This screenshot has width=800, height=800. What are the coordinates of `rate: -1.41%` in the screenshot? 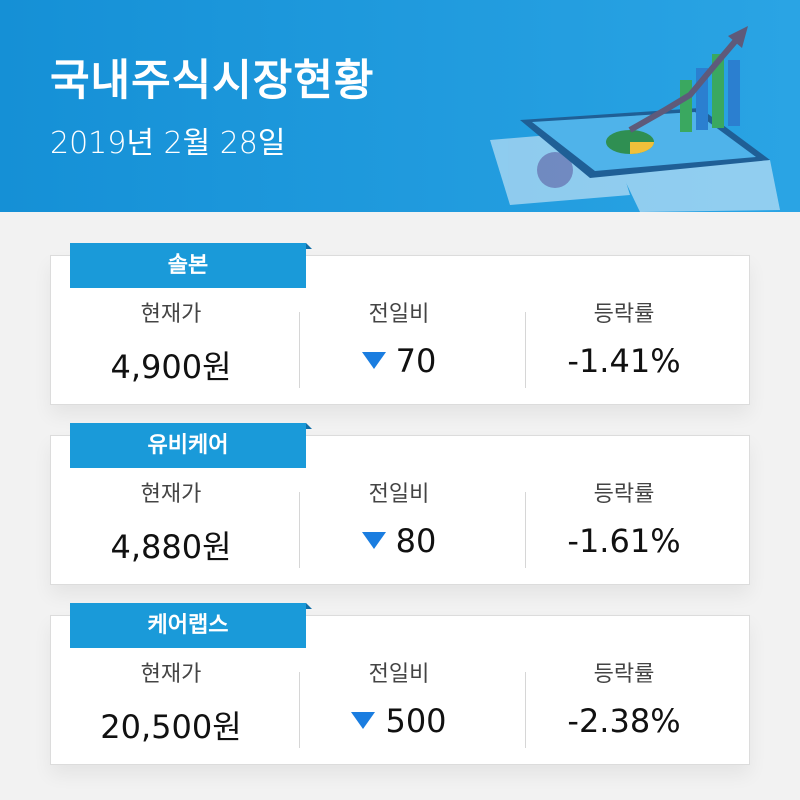 It's located at (624, 361).